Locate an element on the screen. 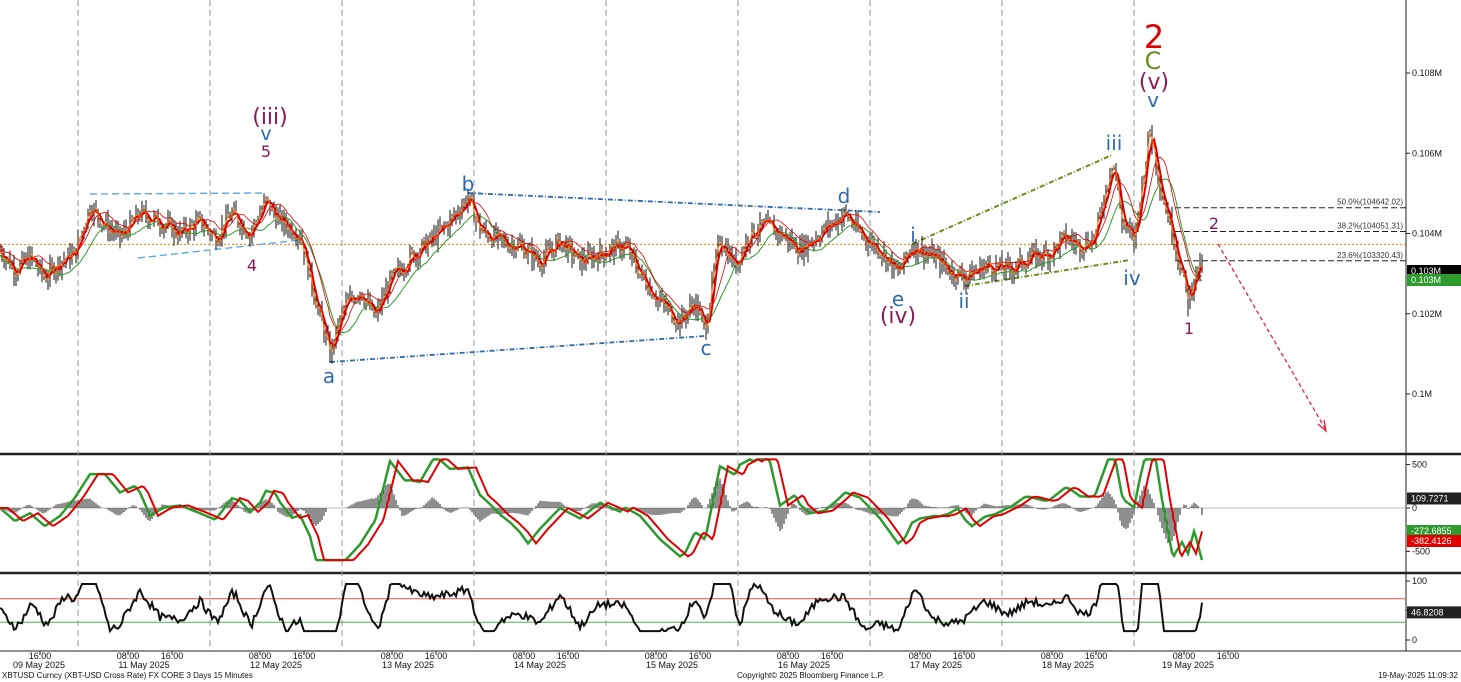  price-y-tick-label: 0.108M is located at coordinates (1427, 73).